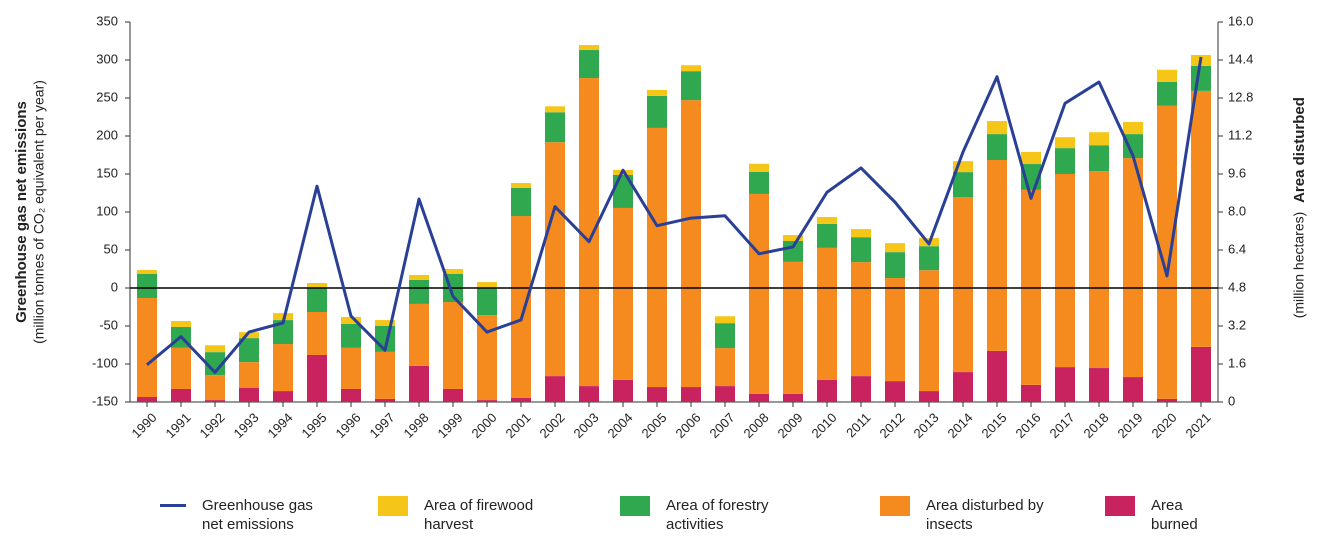 The image size is (1326, 543). I want to click on x-tick-label: 2006, so click(687, 425).